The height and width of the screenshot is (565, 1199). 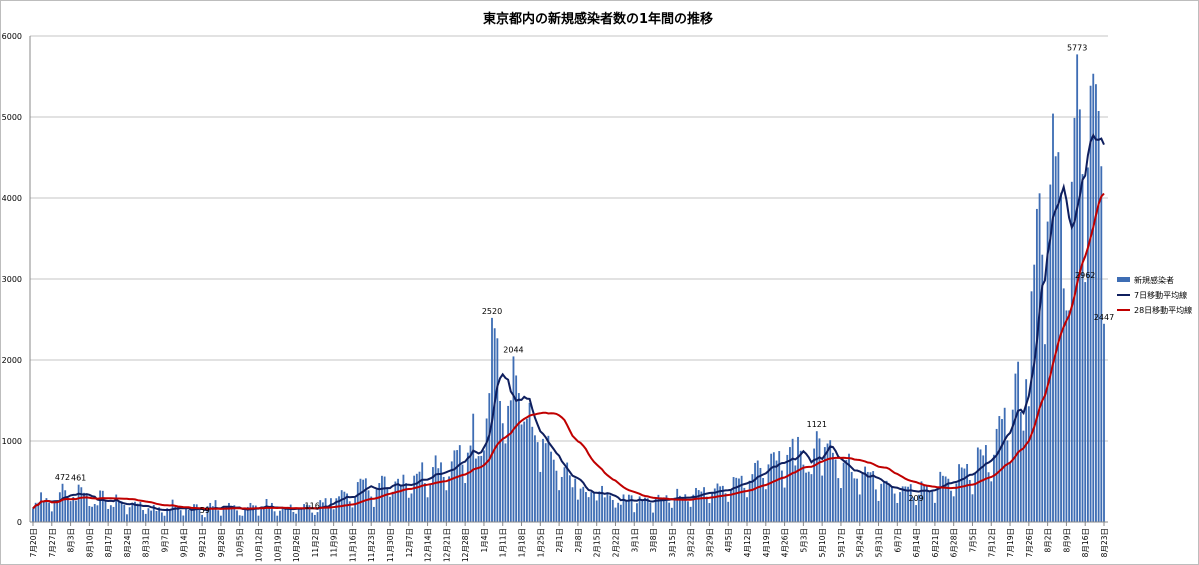 What do you see at coordinates (817, 424) in the screenshot?
I see `data-label: 1121` at bounding box center [817, 424].